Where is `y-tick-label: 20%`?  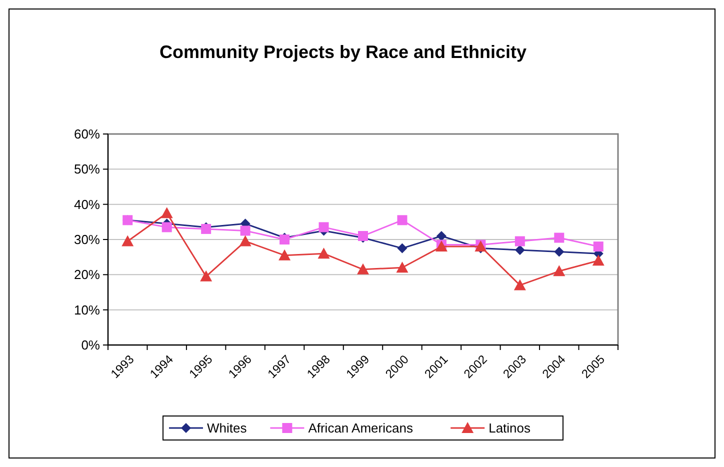 y-tick-label: 20% is located at coordinates (87, 274).